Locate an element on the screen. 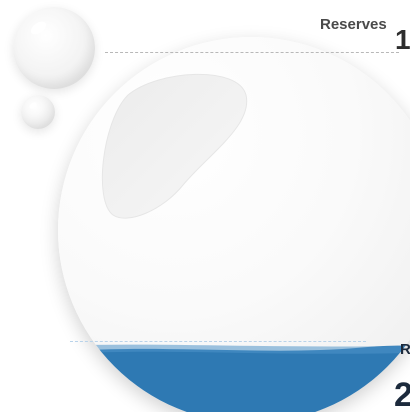 The height and width of the screenshot is (412, 410). reserves-label: Reserves is located at coordinates (353, 24).